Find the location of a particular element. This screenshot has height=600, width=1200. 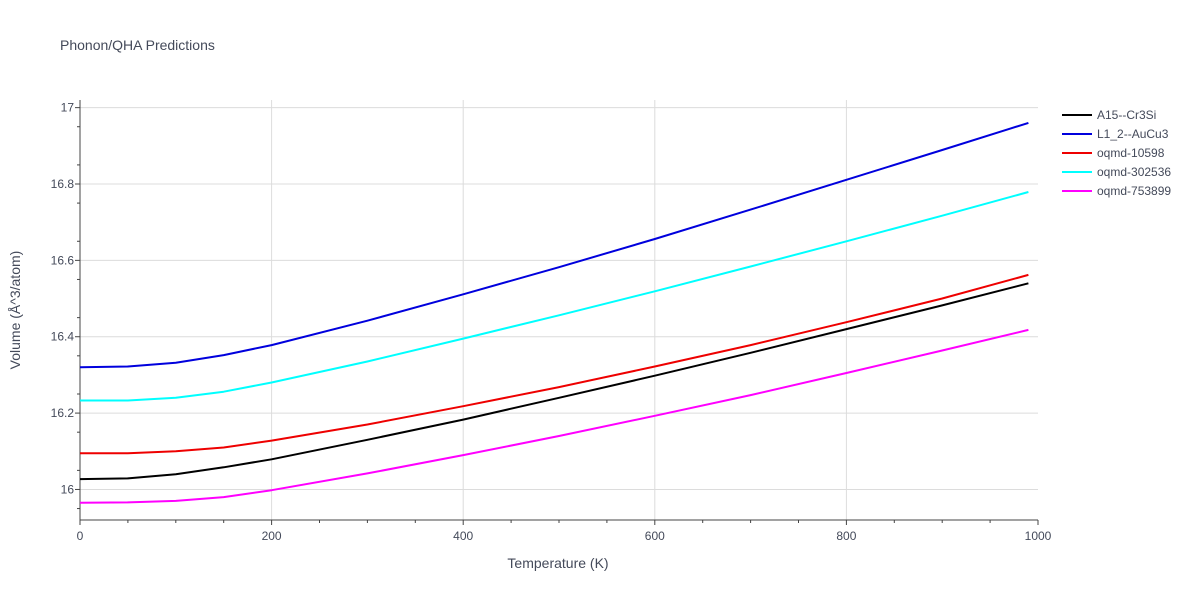

chart-title: Phonon/QHA Predictions is located at coordinates (137, 45).